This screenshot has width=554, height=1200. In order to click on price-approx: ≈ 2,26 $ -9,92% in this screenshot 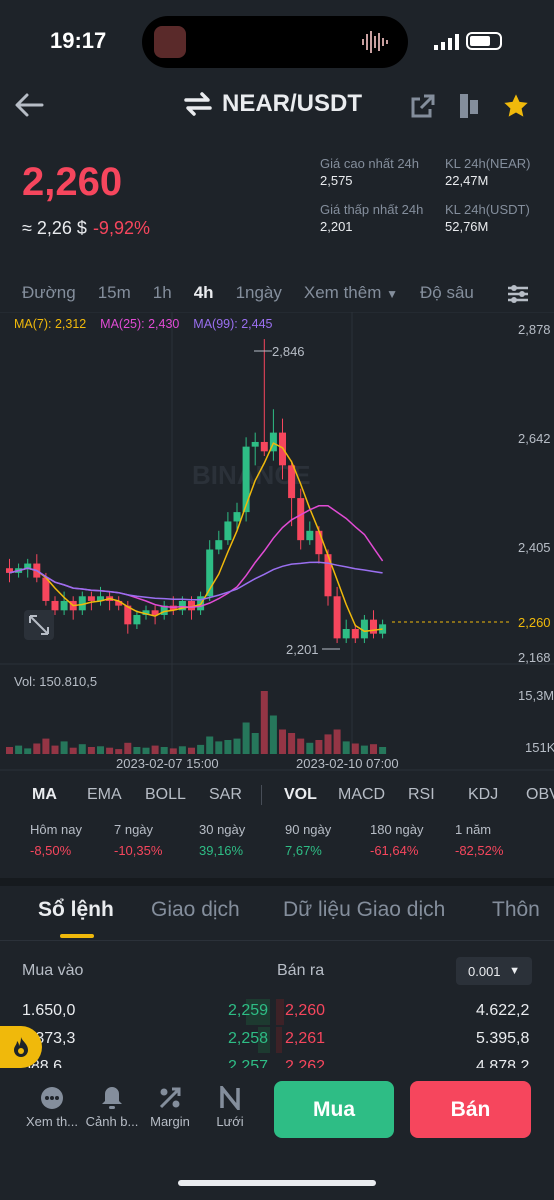, I will do `click(86, 228)`.